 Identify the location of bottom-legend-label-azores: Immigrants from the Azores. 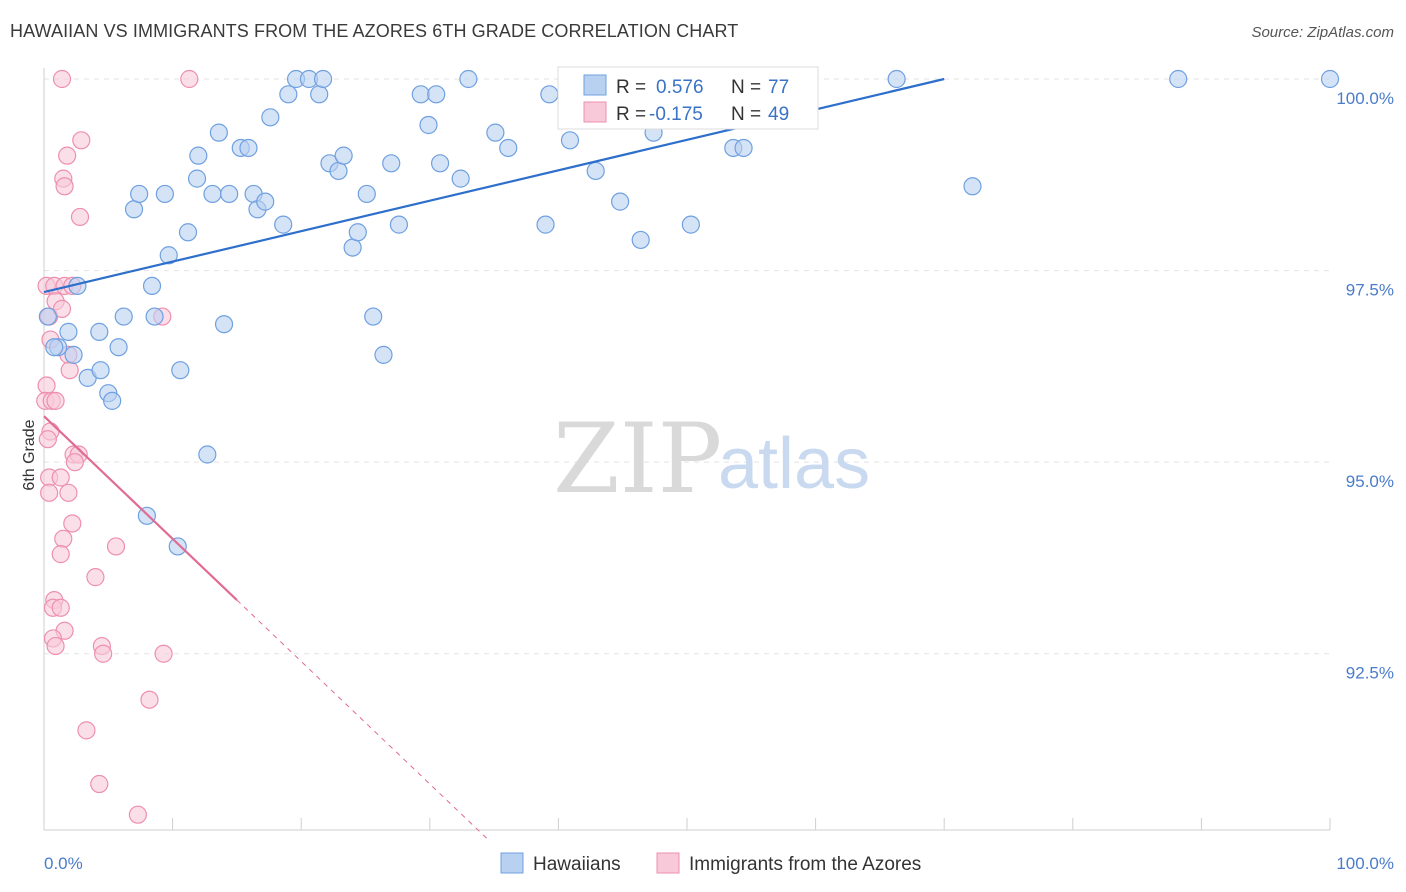
(805, 864).